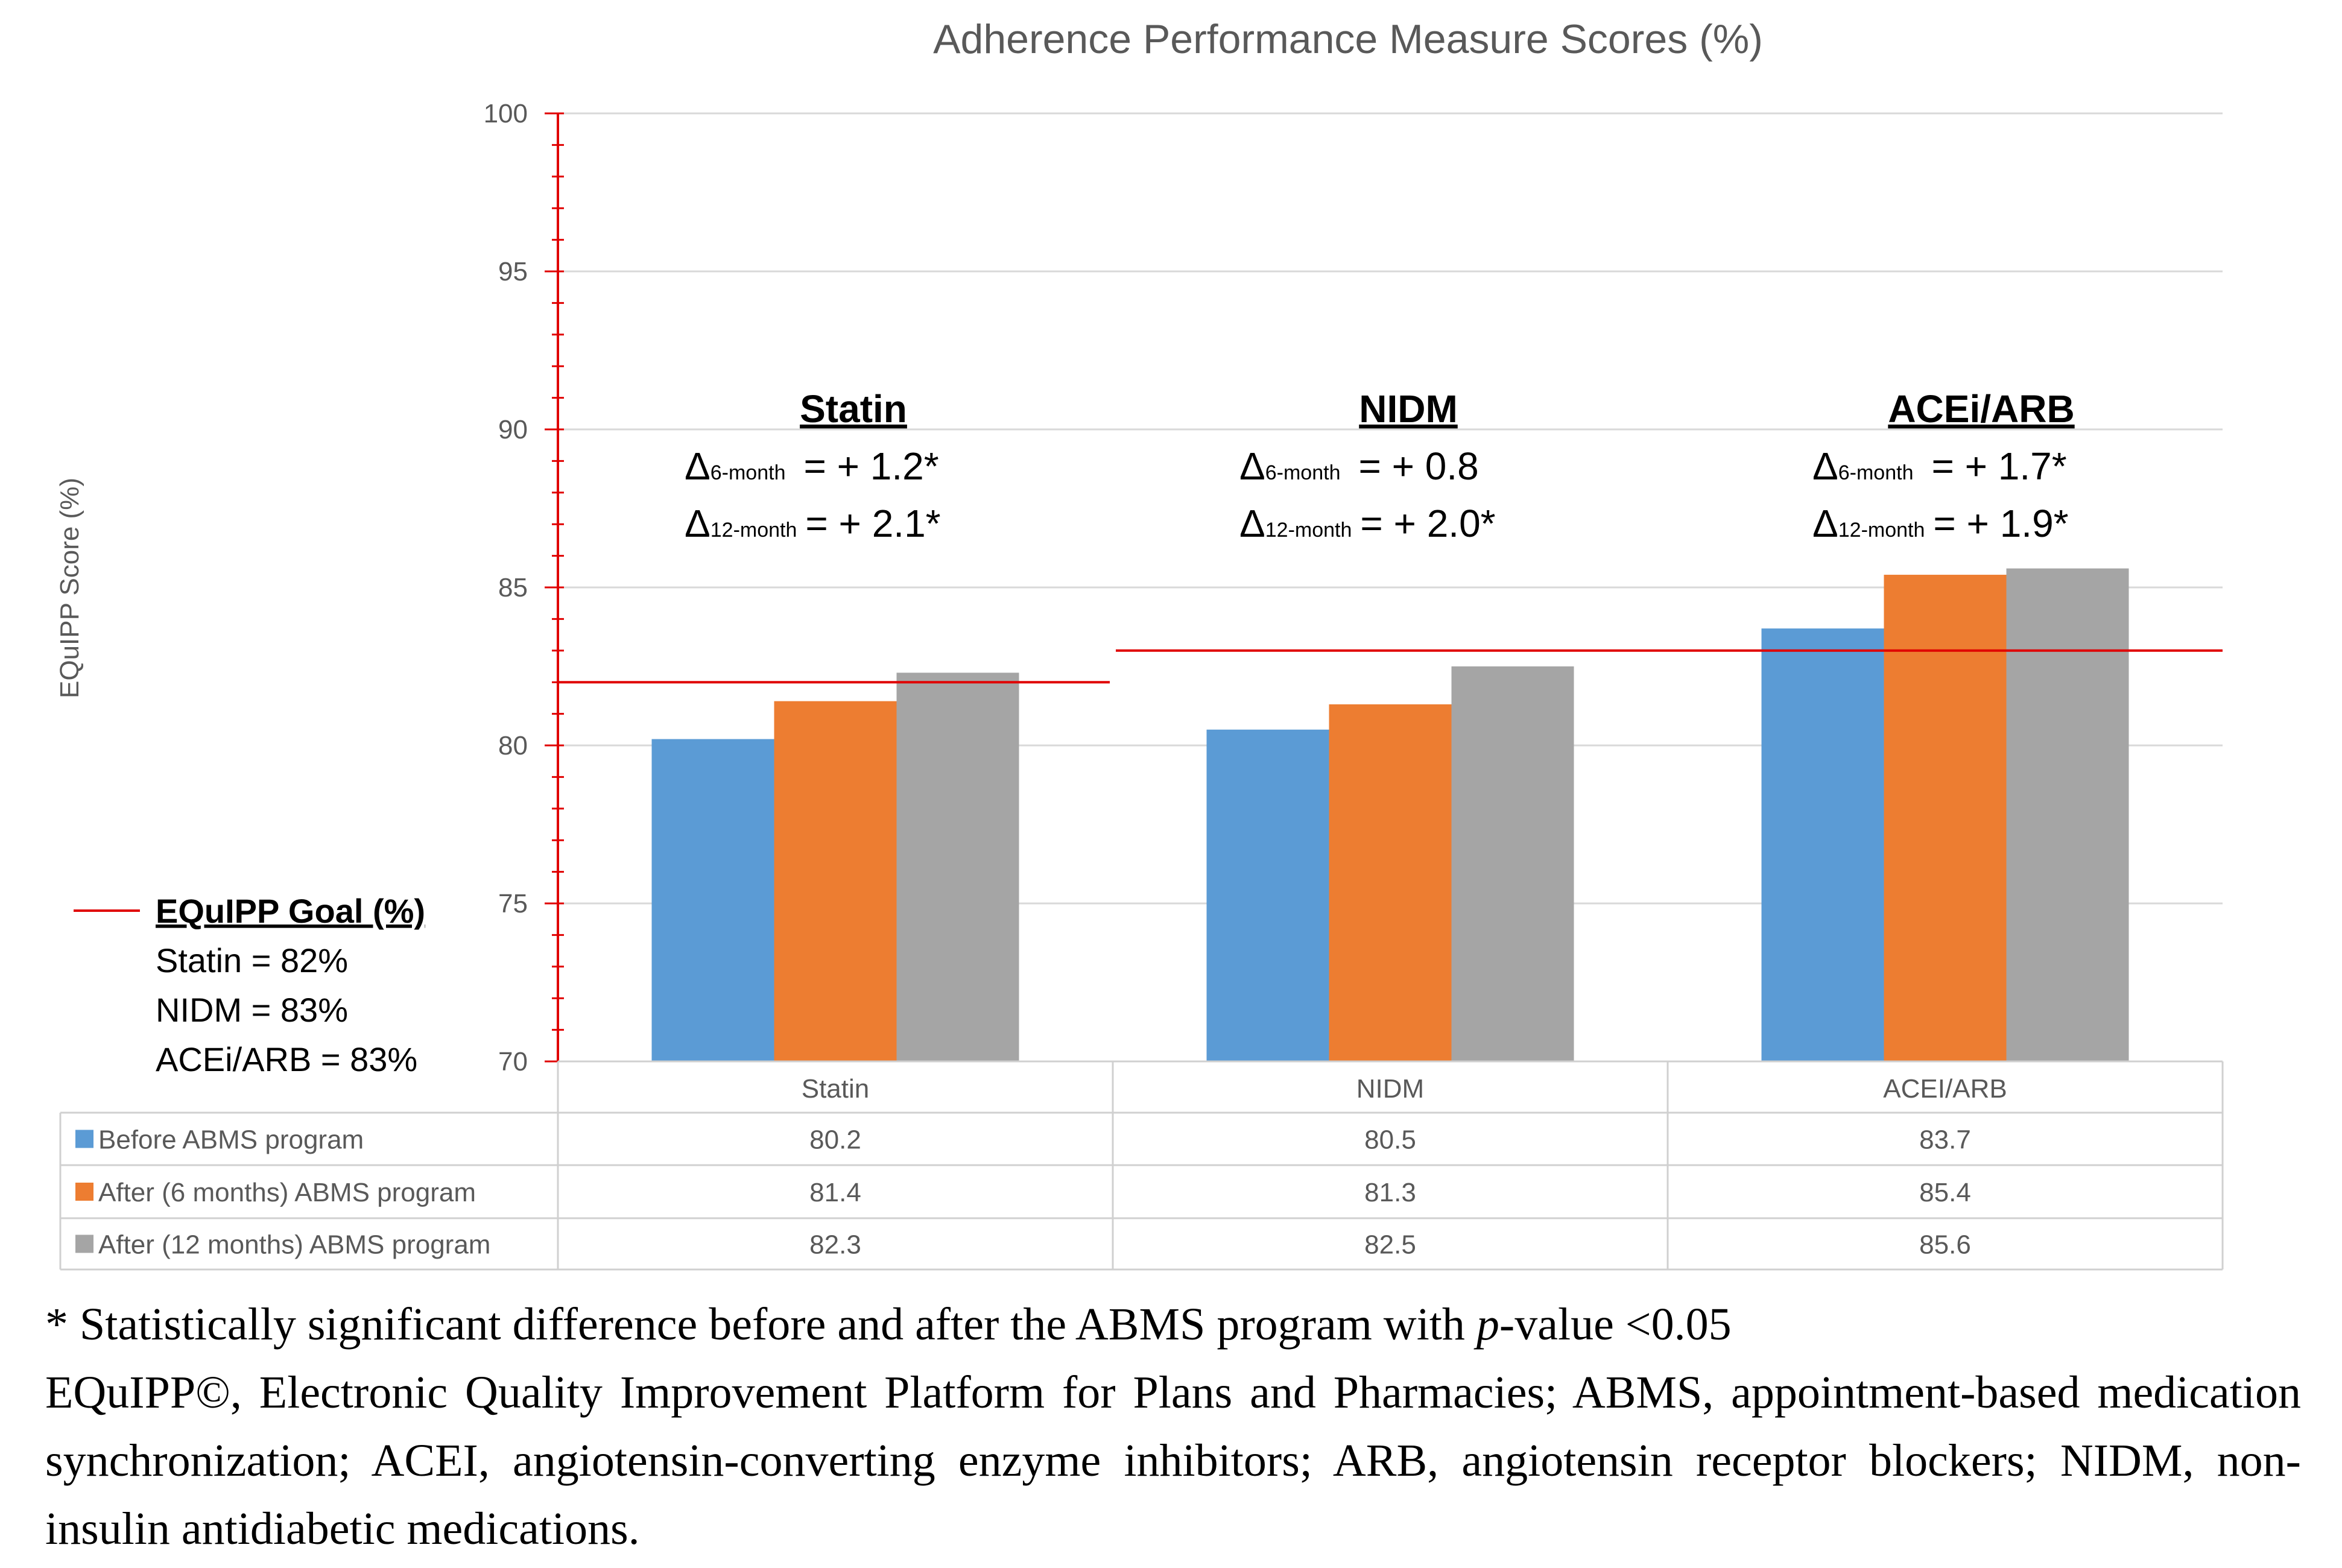  Describe the element at coordinates (1998, 466) in the screenshot. I see `delta-value: = + 1.7*` at that location.